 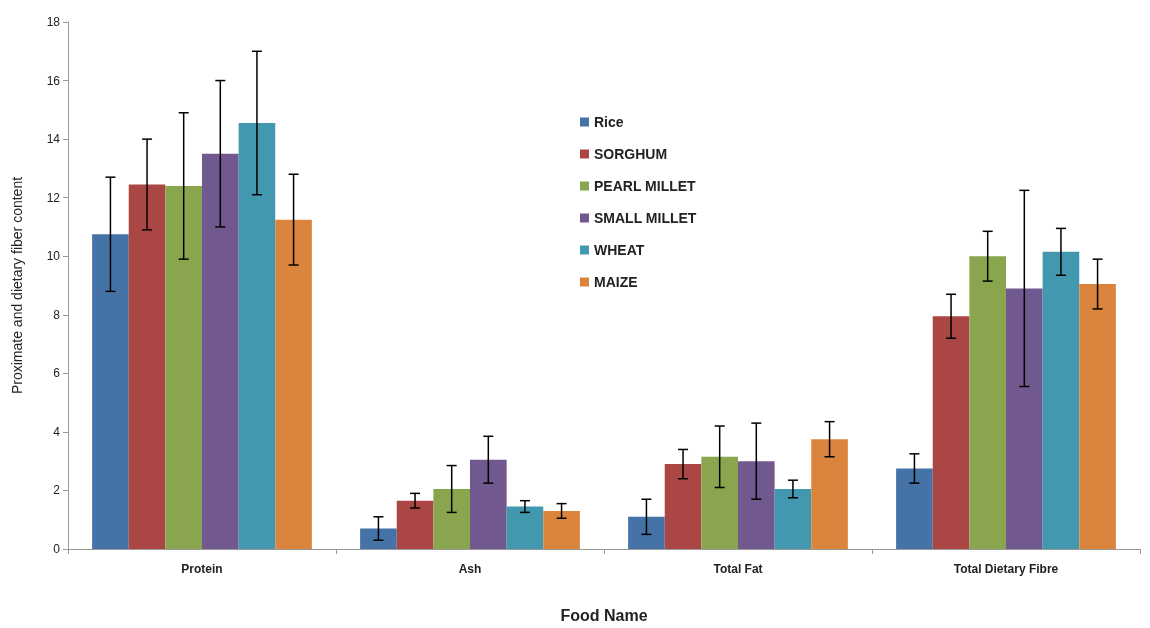 I want to click on y-tick-label: 8, so click(x=57, y=314).